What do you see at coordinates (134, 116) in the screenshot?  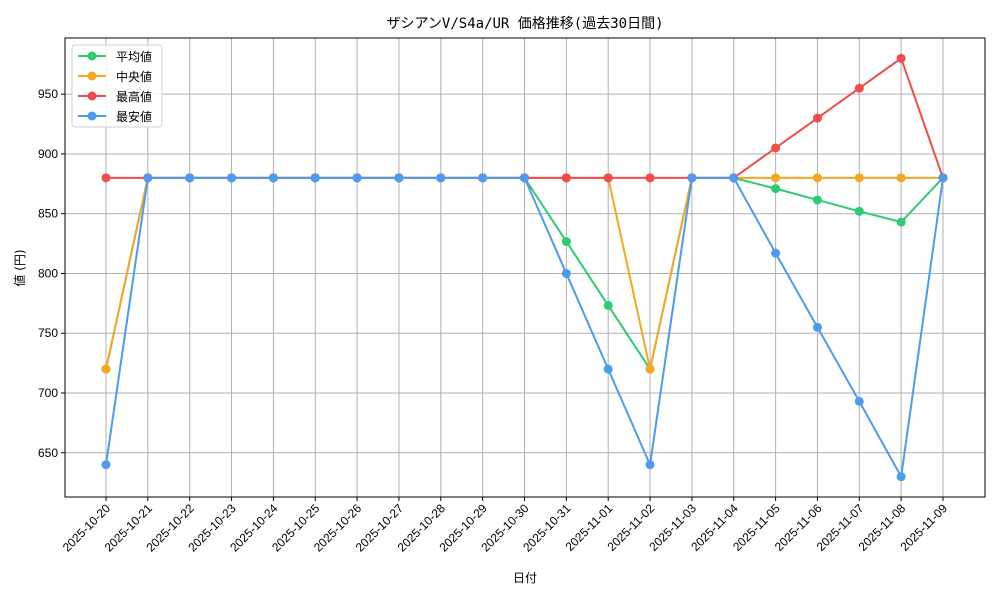 I see `svg-text: 最安値` at bounding box center [134, 116].